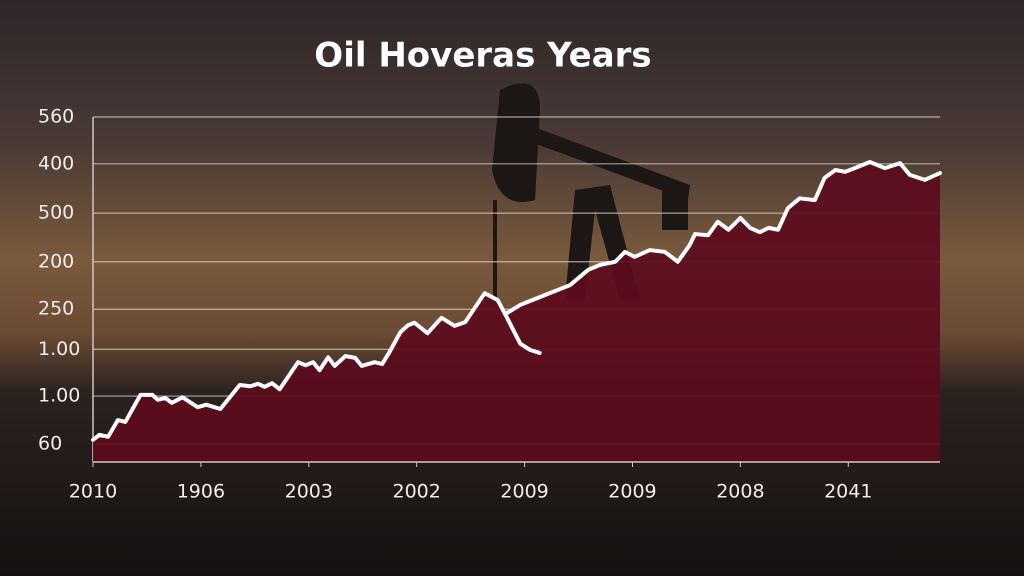 This screenshot has height=576, width=1024. Describe the element at coordinates (417, 492) in the screenshot. I see `x-tick-label: 2002` at that location.